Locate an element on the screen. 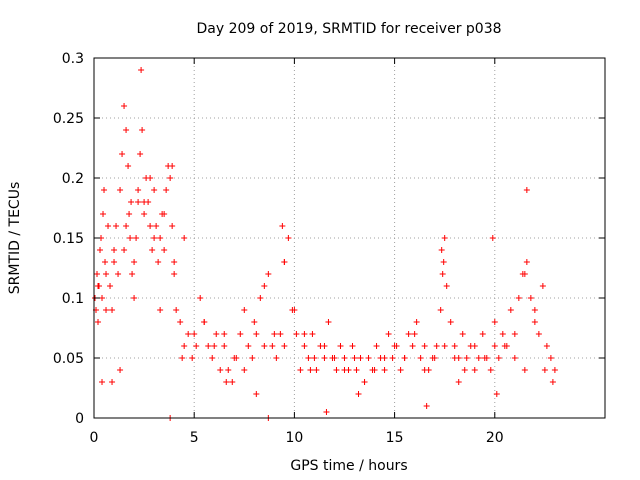 This screenshot has height=480, width=640. x-tick-label: 5 is located at coordinates (194, 438).